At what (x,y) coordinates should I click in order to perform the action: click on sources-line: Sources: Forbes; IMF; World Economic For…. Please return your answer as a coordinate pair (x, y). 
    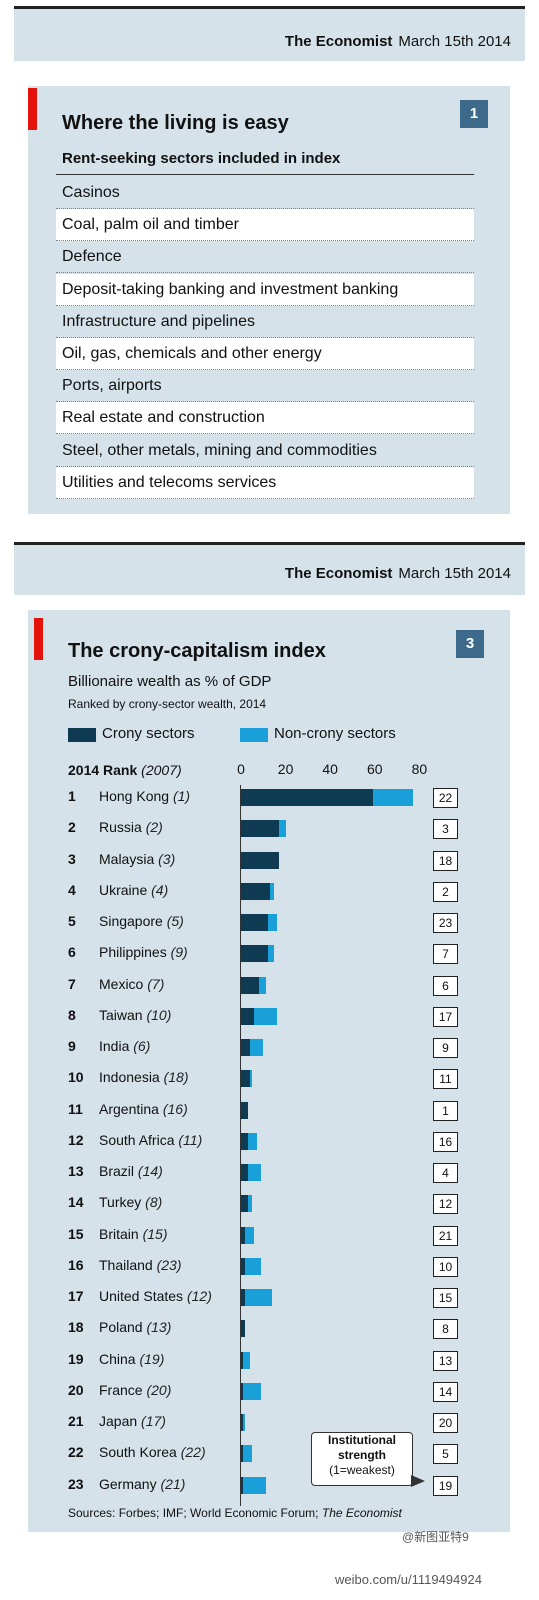
    Looking at the image, I should click on (235, 1513).